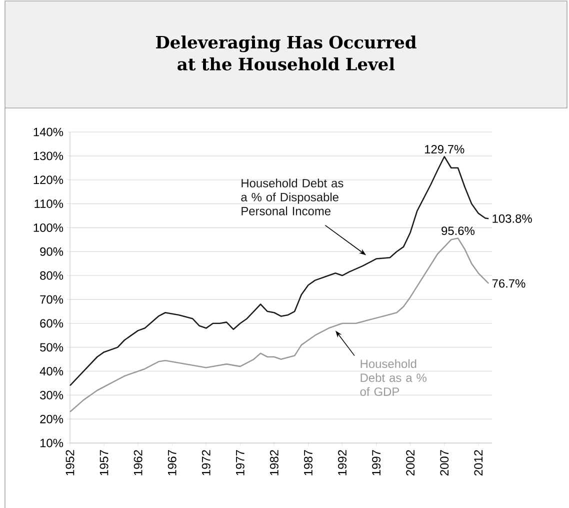  I want to click on x-tick-label: 2012, so click(478, 463).